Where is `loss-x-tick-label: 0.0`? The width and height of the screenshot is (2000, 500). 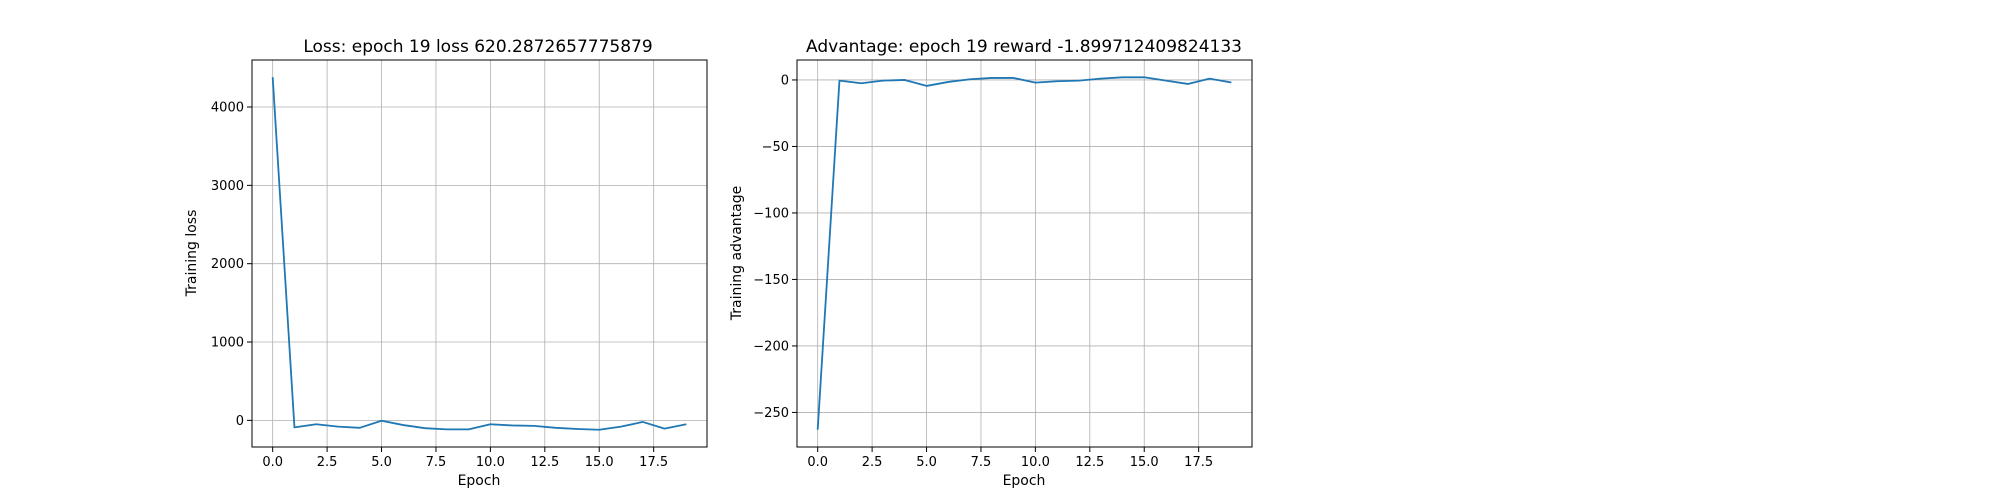 loss-x-tick-label: 0.0 is located at coordinates (272, 462).